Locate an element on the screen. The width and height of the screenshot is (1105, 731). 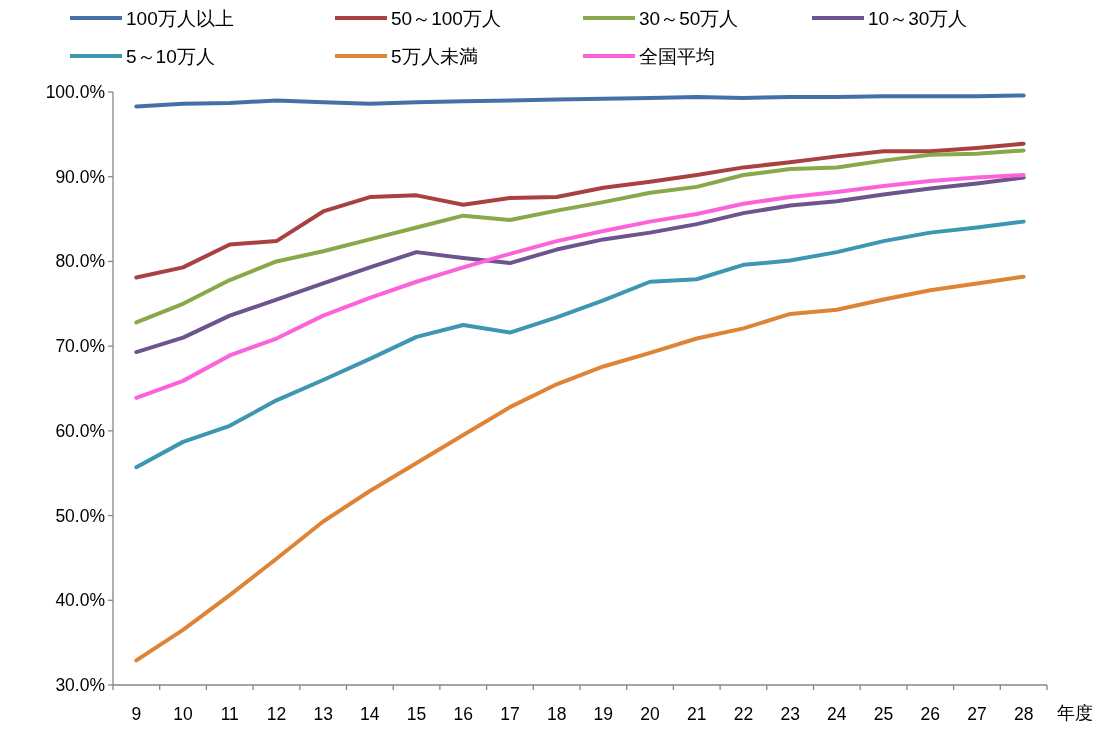
x-tick-label: 25 is located at coordinates (883, 714).